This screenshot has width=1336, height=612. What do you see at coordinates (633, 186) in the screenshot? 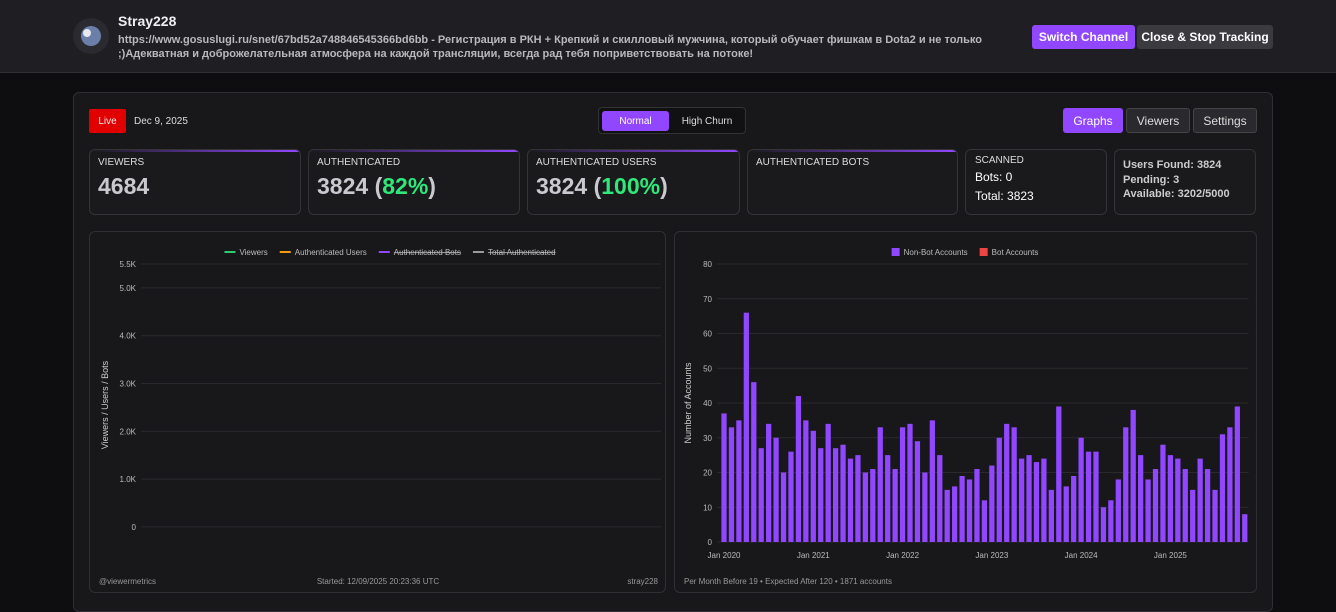
I see `stat-value: 3824 (100%)` at bounding box center [633, 186].